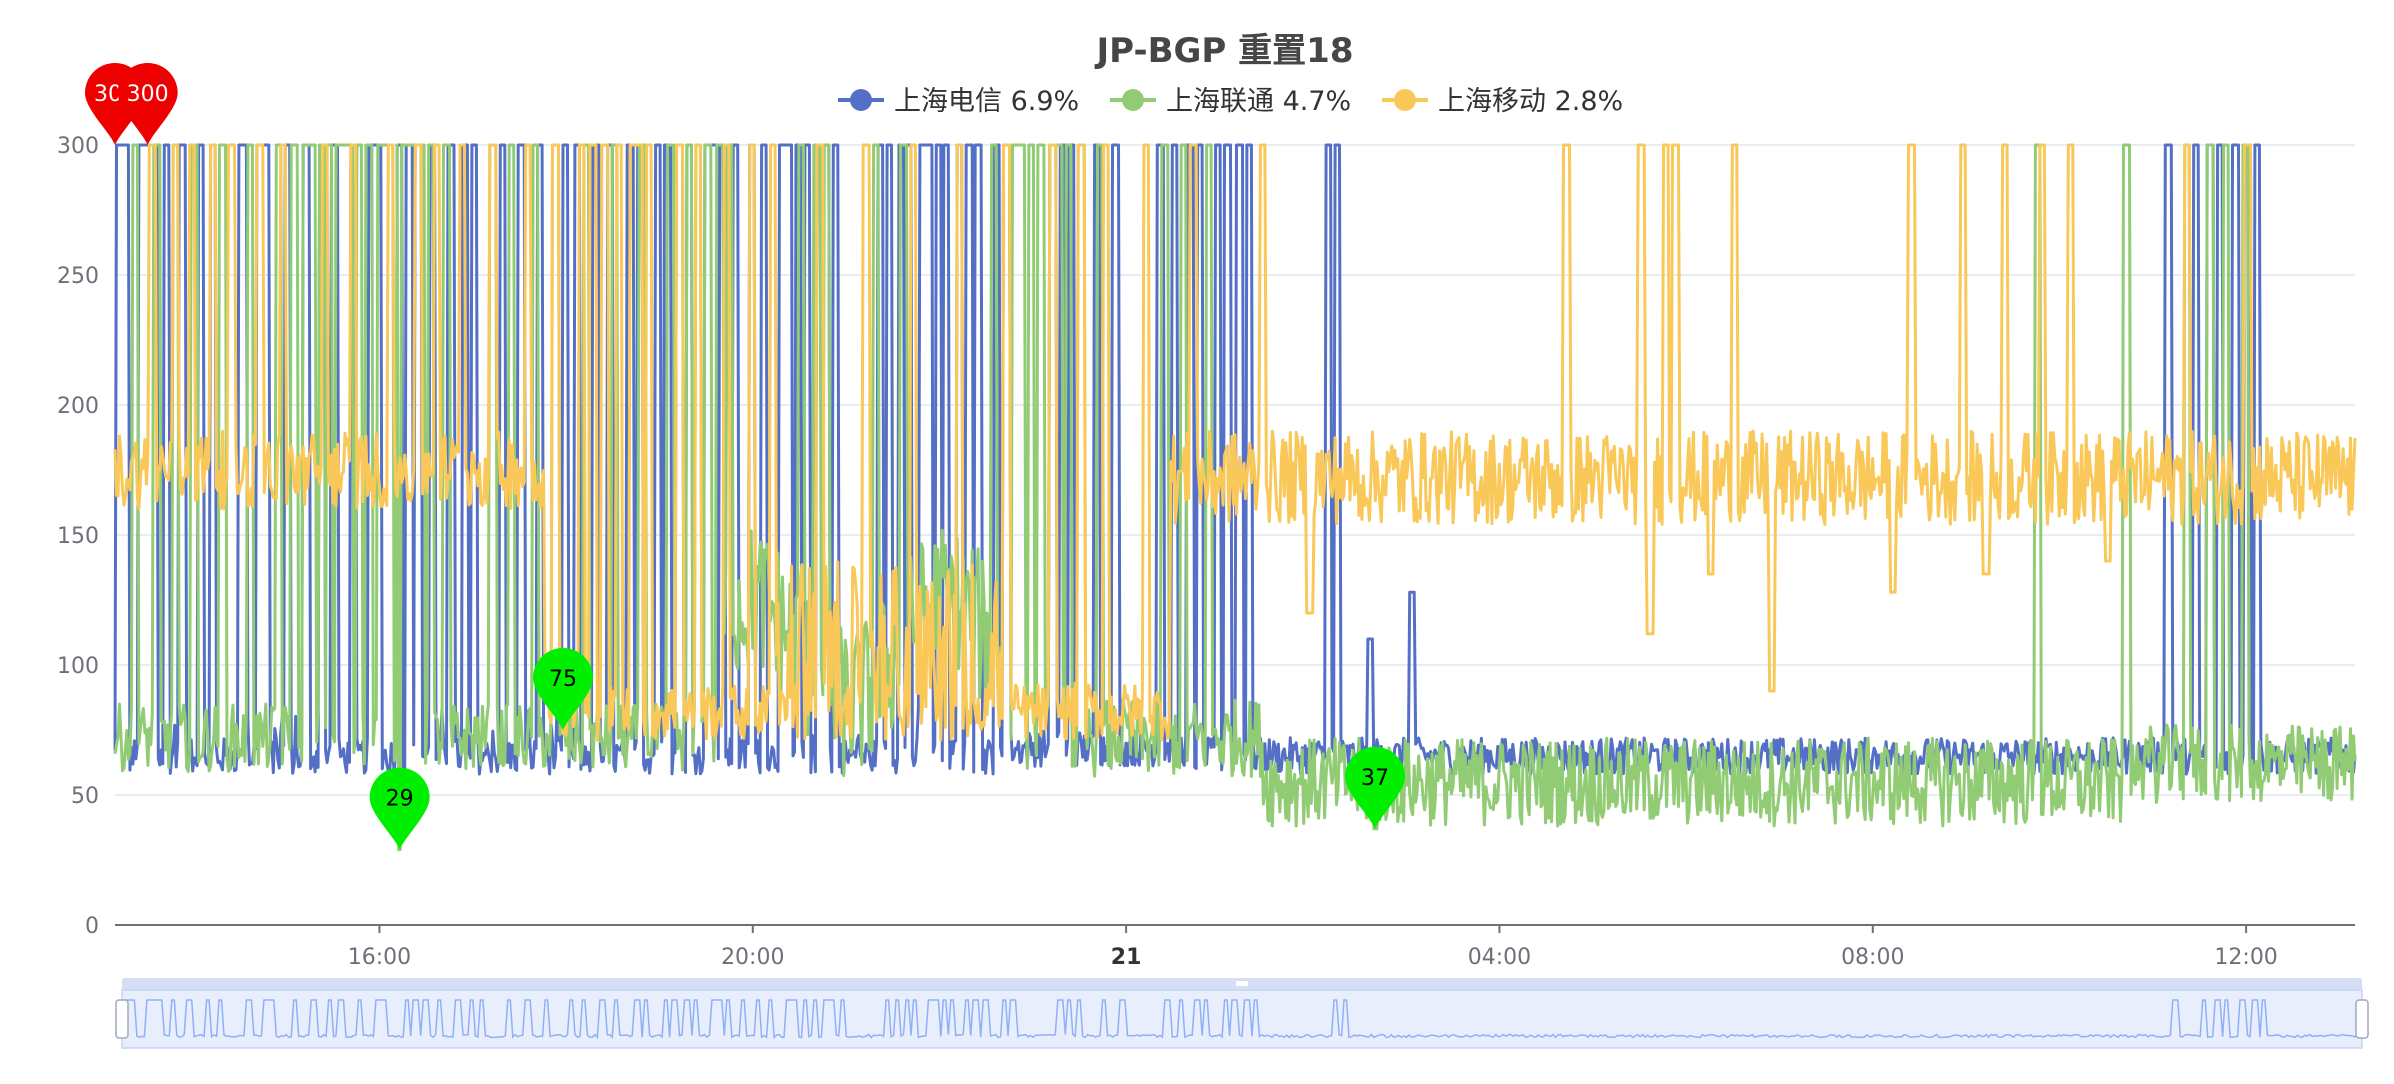  What do you see at coordinates (379, 957) in the screenshot?
I see `x-tick-label: 16:00` at bounding box center [379, 957].